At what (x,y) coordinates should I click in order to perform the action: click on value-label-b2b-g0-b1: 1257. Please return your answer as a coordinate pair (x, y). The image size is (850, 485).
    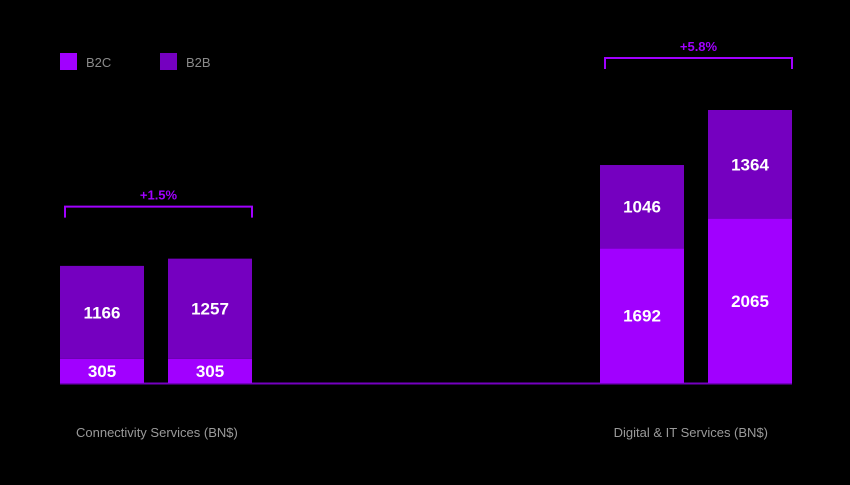
    Looking at the image, I should click on (210, 309).